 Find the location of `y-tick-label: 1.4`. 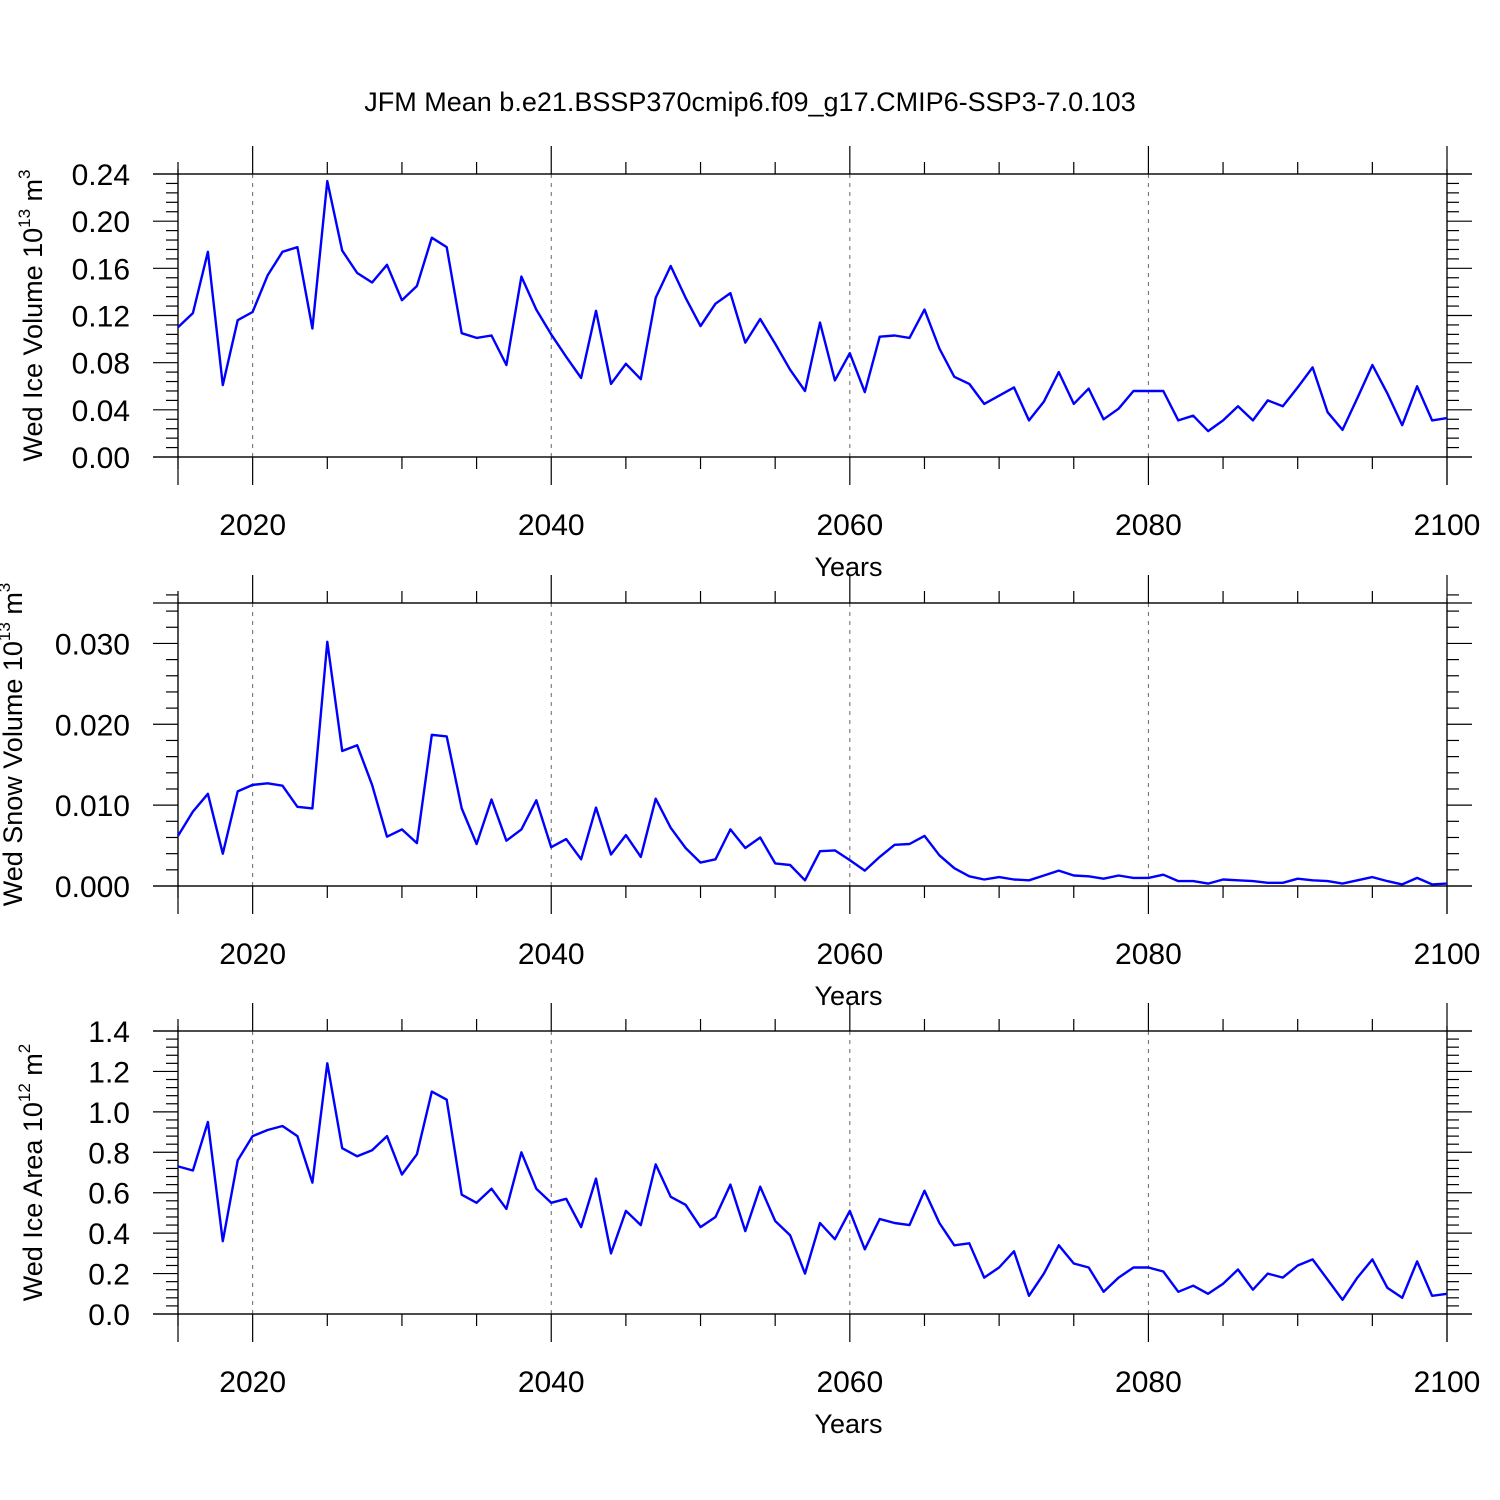

y-tick-label: 1.4 is located at coordinates (109, 1032).